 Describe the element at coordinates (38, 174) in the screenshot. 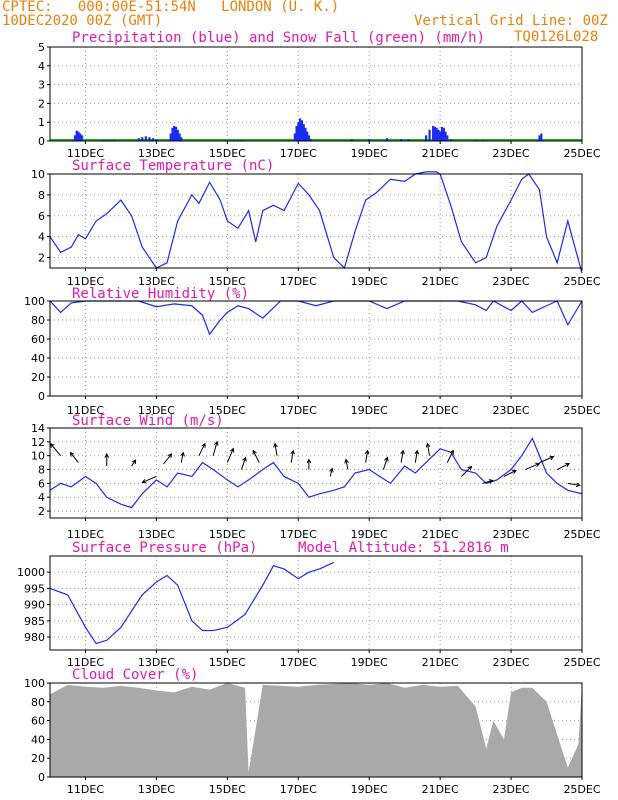

I see `y-tick-label: 10` at that location.